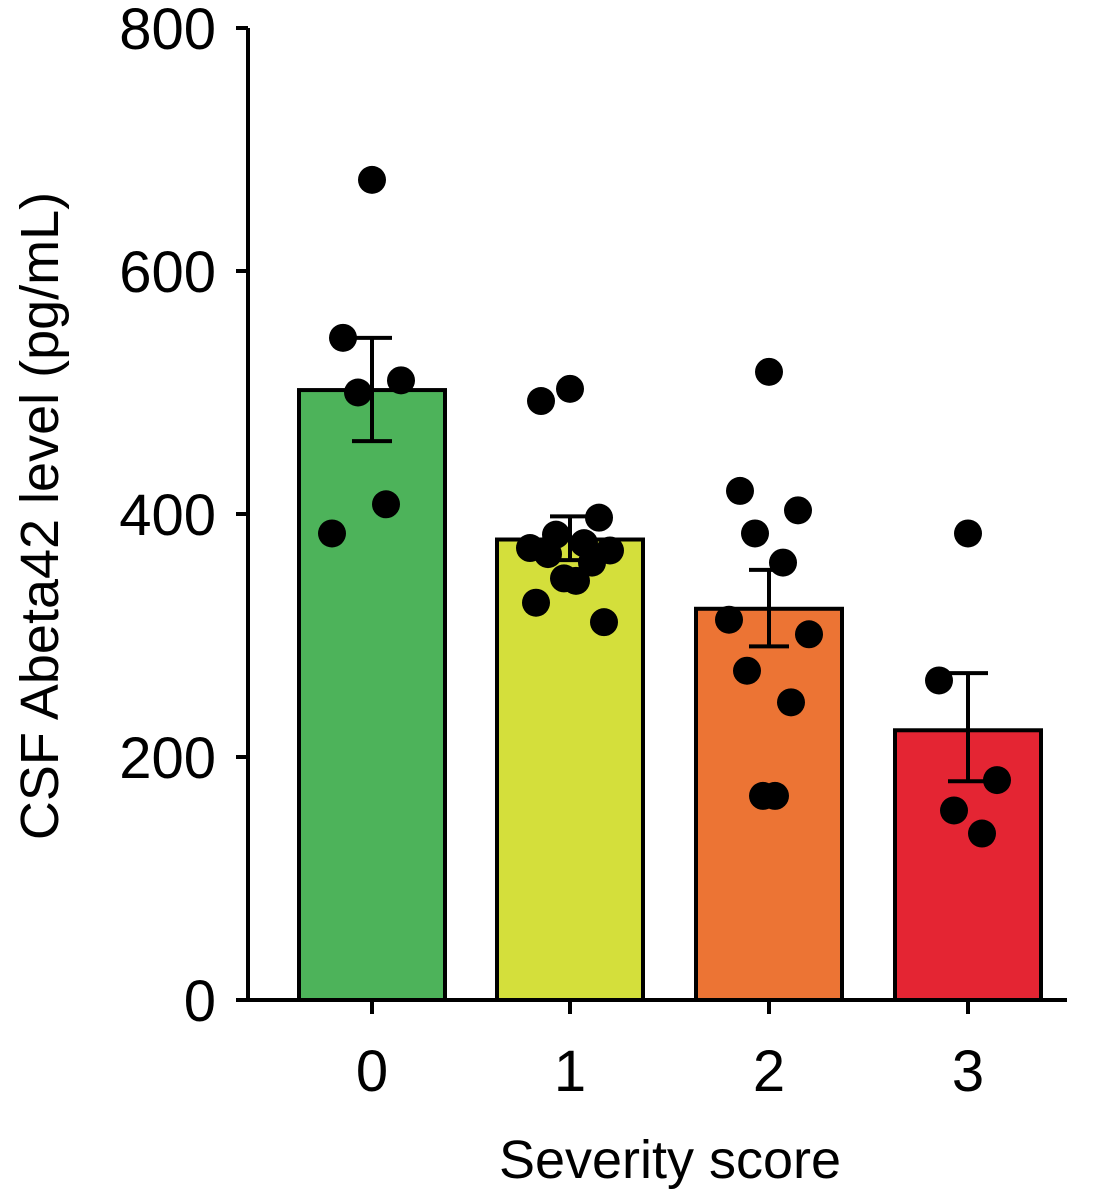 The image size is (1096, 1200). Describe the element at coordinates (570, 1071) in the screenshot. I see `x-tick-label: 1` at that location.